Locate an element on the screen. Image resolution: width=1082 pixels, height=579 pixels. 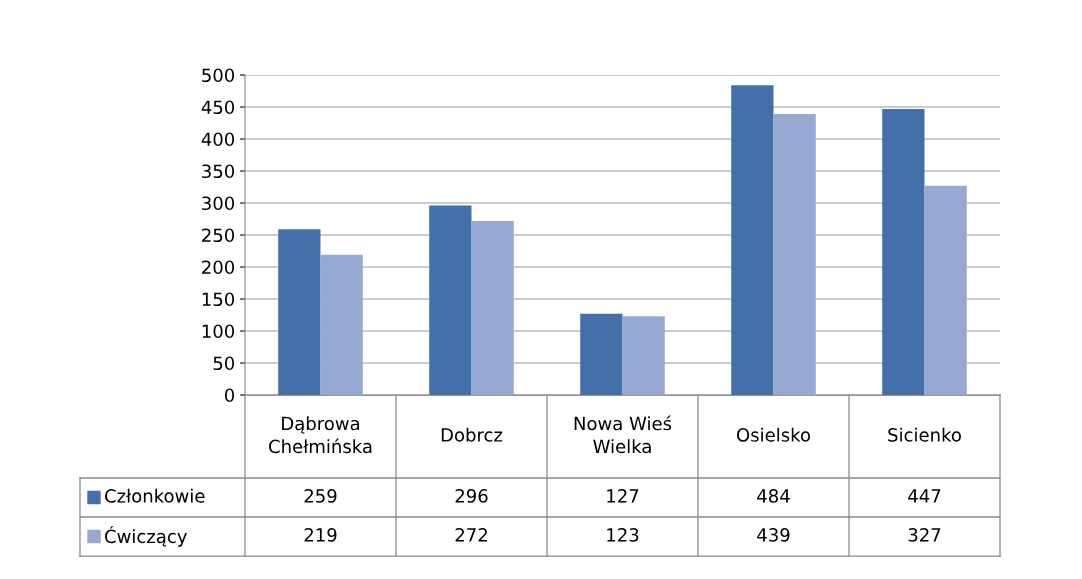
data-label: 219 is located at coordinates (320, 535).